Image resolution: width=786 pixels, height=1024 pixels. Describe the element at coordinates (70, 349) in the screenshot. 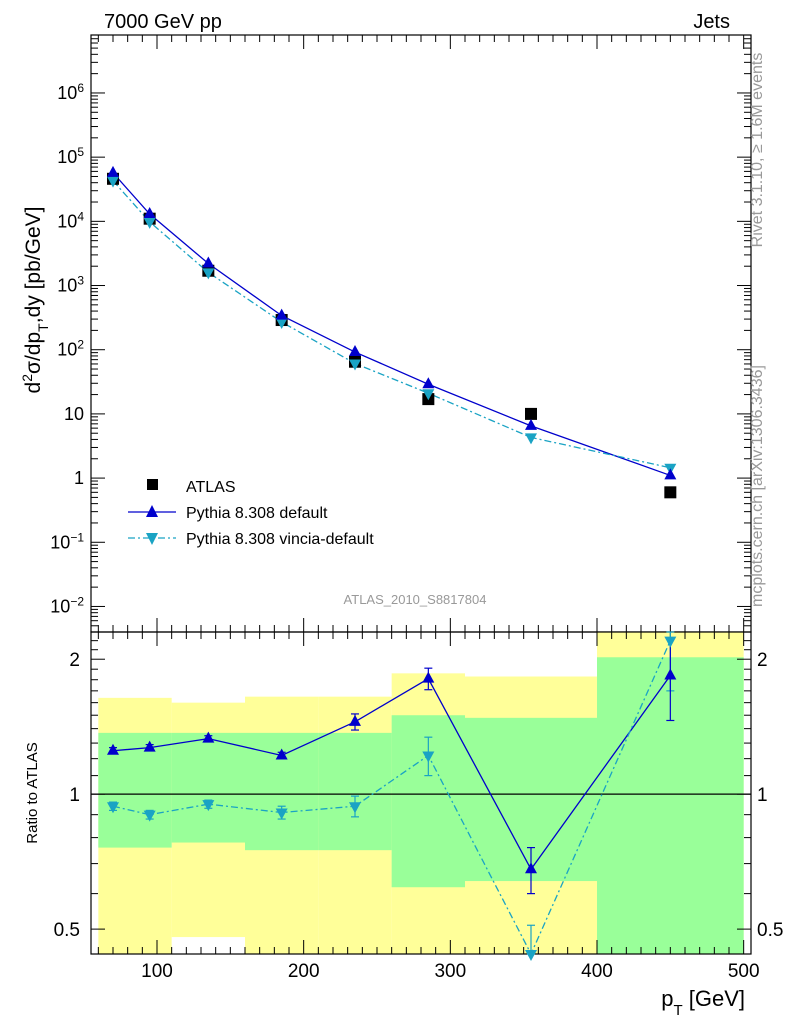

I see `y-tick-label: 10²` at that location.